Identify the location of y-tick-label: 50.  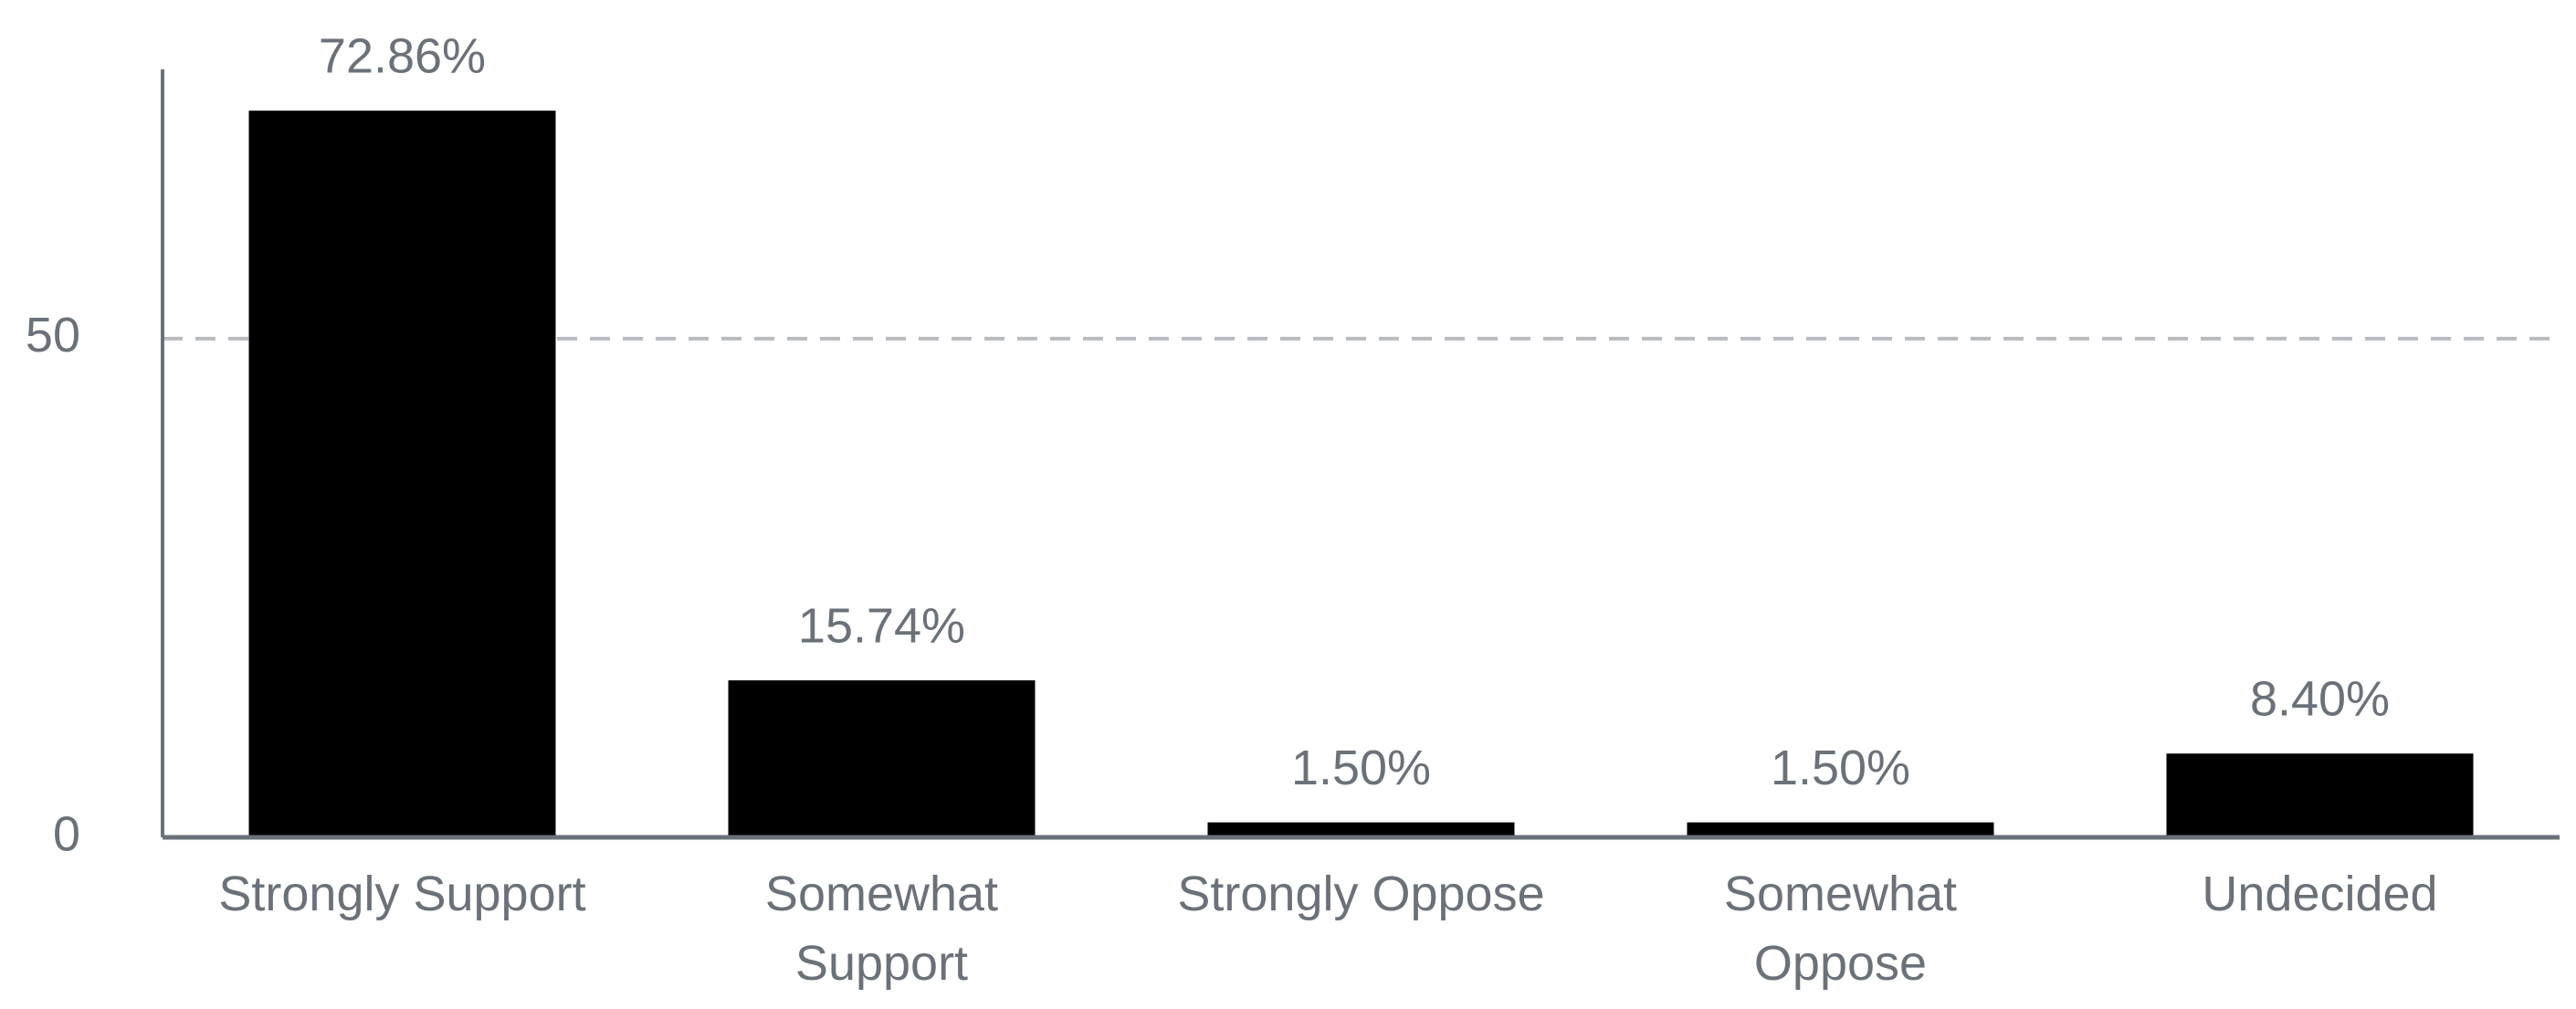
(53, 335).